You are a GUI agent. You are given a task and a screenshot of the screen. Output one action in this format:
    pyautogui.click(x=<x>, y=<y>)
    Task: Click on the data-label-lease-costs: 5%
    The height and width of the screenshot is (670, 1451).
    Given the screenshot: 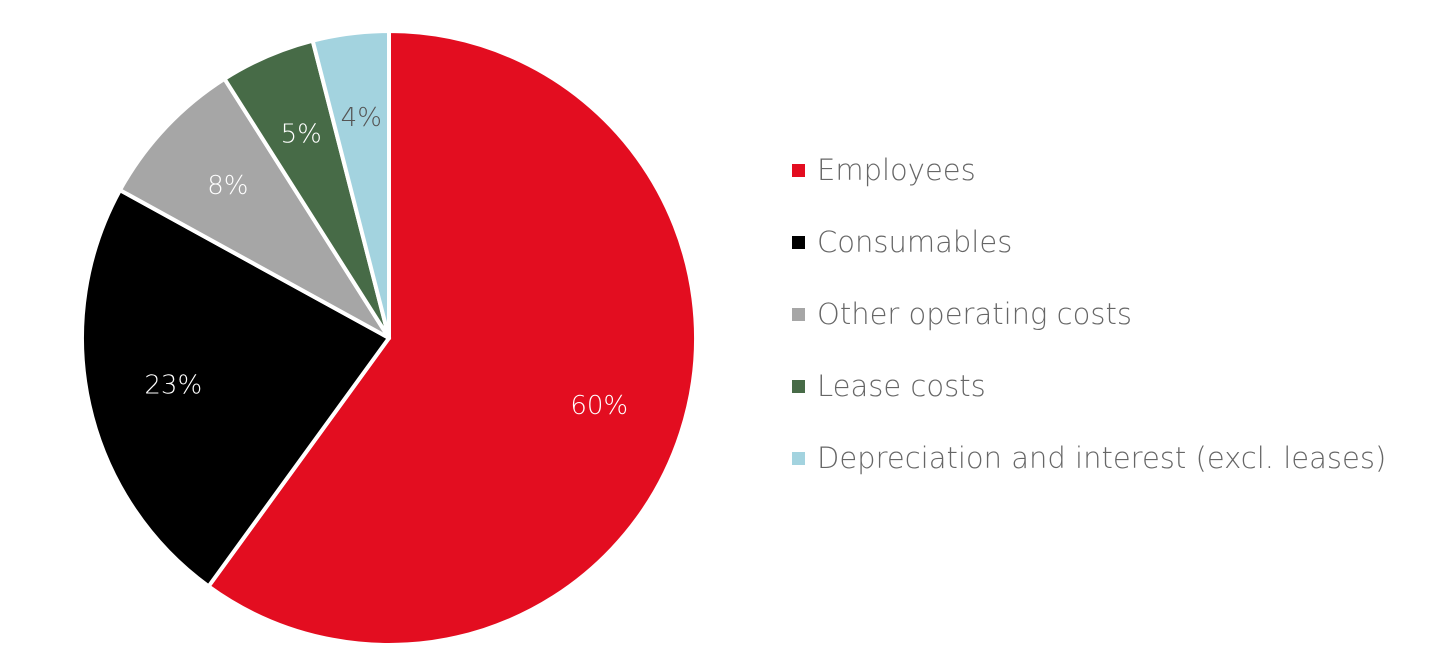 What is the action you would take?
    pyautogui.click(x=301, y=135)
    